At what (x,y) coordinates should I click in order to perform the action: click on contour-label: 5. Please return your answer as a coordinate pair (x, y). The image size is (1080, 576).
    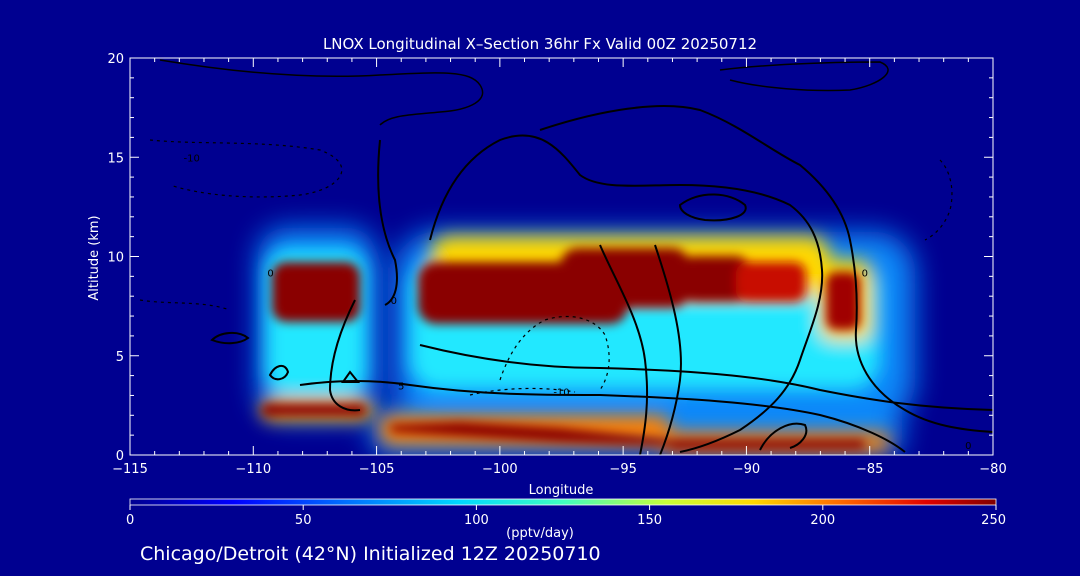
    Looking at the image, I should click on (401, 387).